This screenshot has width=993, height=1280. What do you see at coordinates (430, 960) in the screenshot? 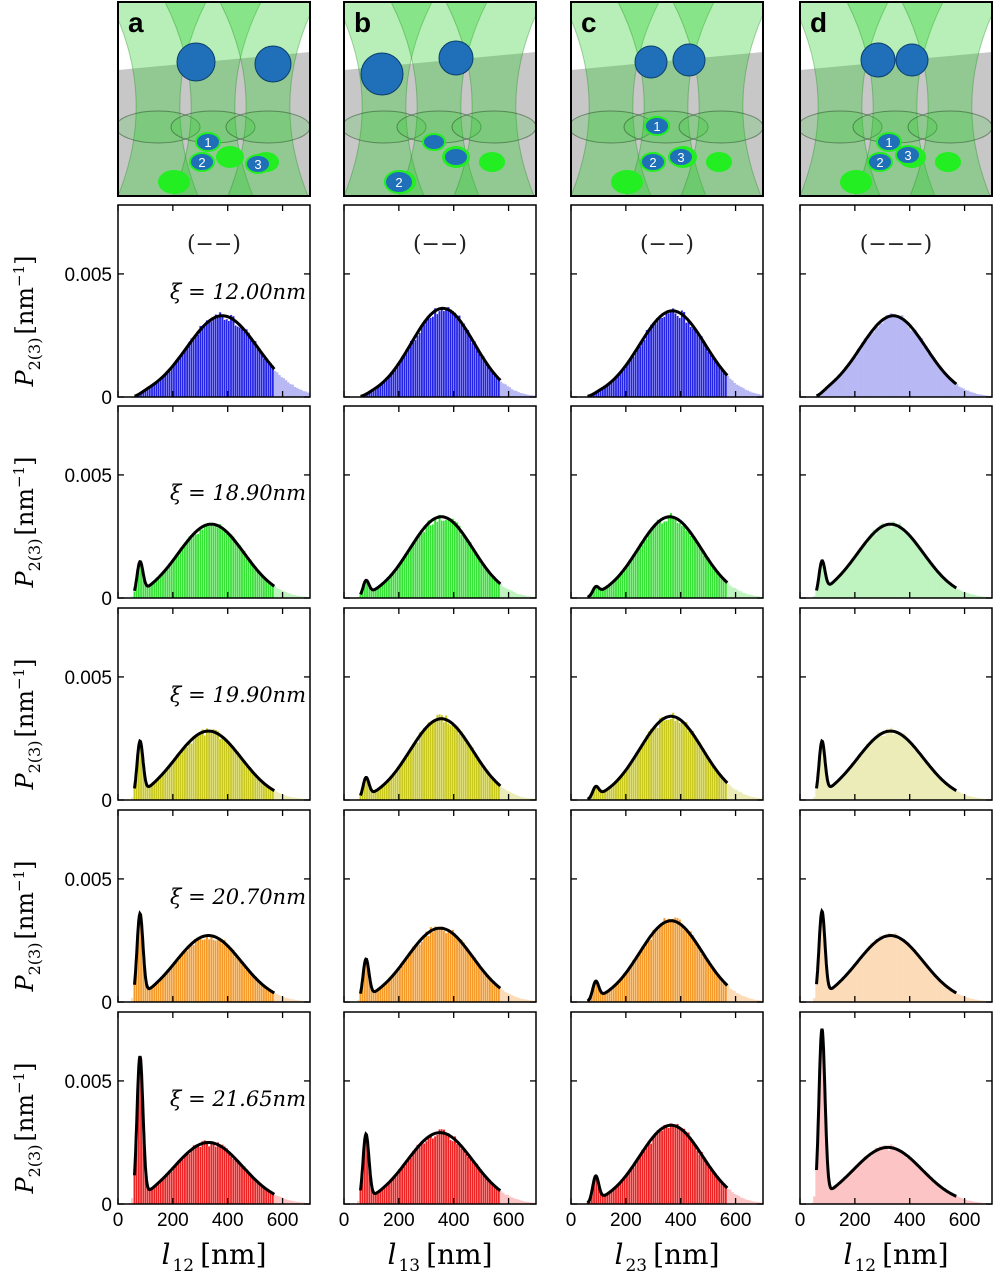
I see `fit-curve` at bounding box center [430, 960].